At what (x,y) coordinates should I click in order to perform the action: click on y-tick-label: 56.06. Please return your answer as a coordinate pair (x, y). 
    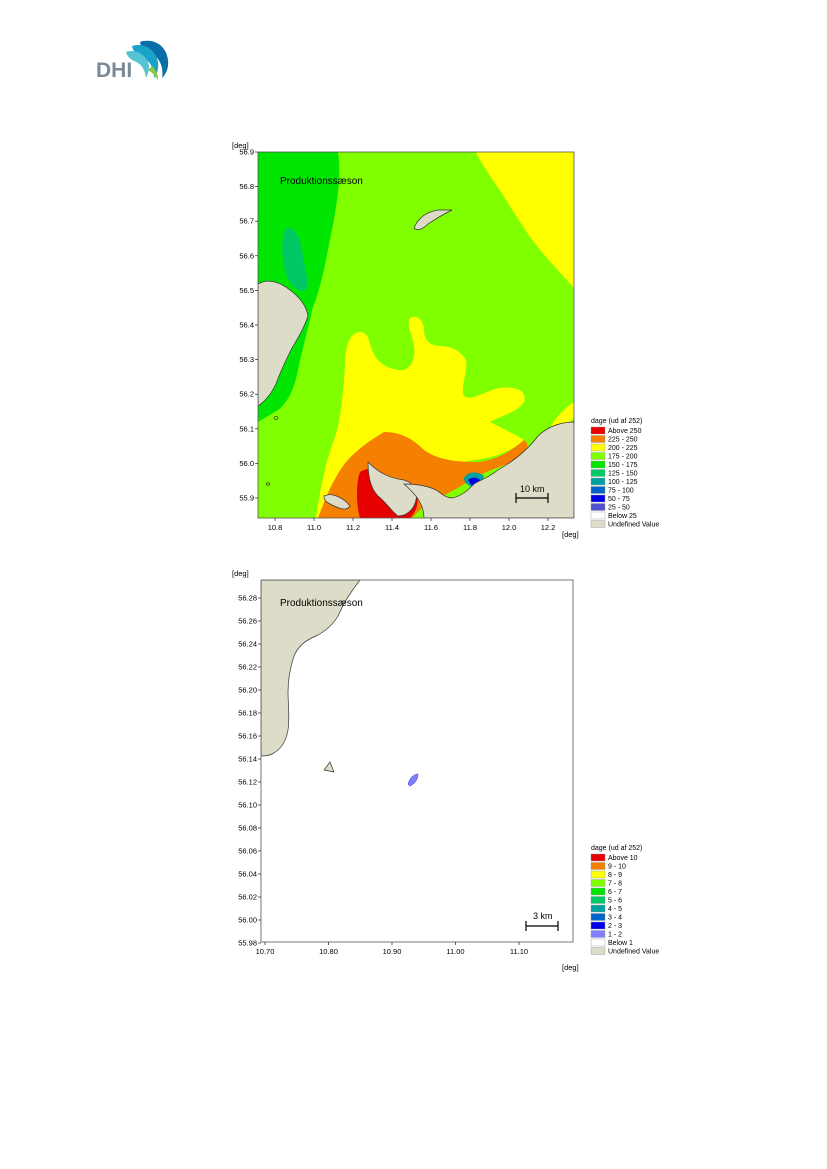
    Looking at the image, I should click on (247, 851).